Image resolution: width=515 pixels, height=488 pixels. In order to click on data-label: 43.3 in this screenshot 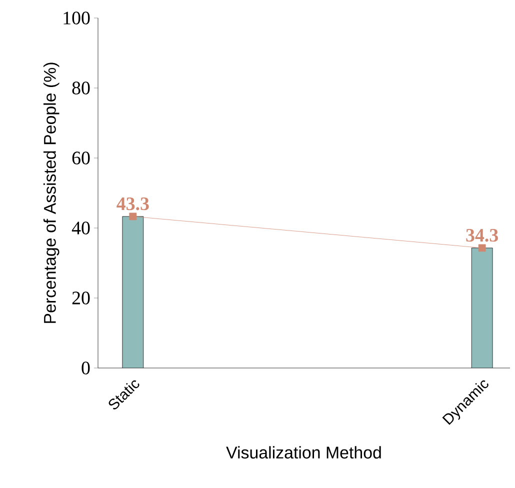, I will do `click(132, 203)`.